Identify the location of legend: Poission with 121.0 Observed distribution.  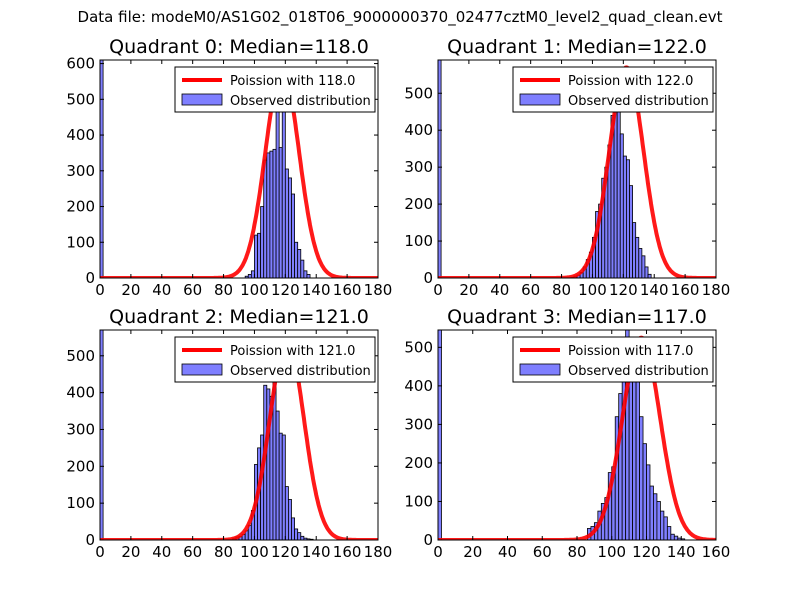
(275, 359).